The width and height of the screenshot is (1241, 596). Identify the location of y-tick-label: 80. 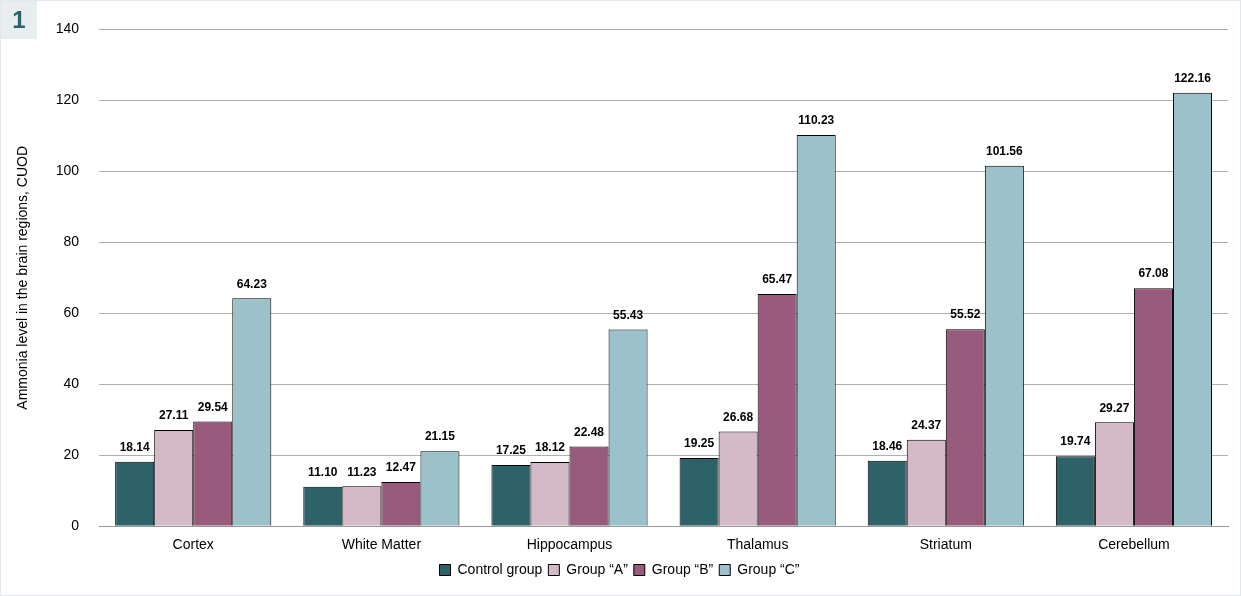
(71, 241).